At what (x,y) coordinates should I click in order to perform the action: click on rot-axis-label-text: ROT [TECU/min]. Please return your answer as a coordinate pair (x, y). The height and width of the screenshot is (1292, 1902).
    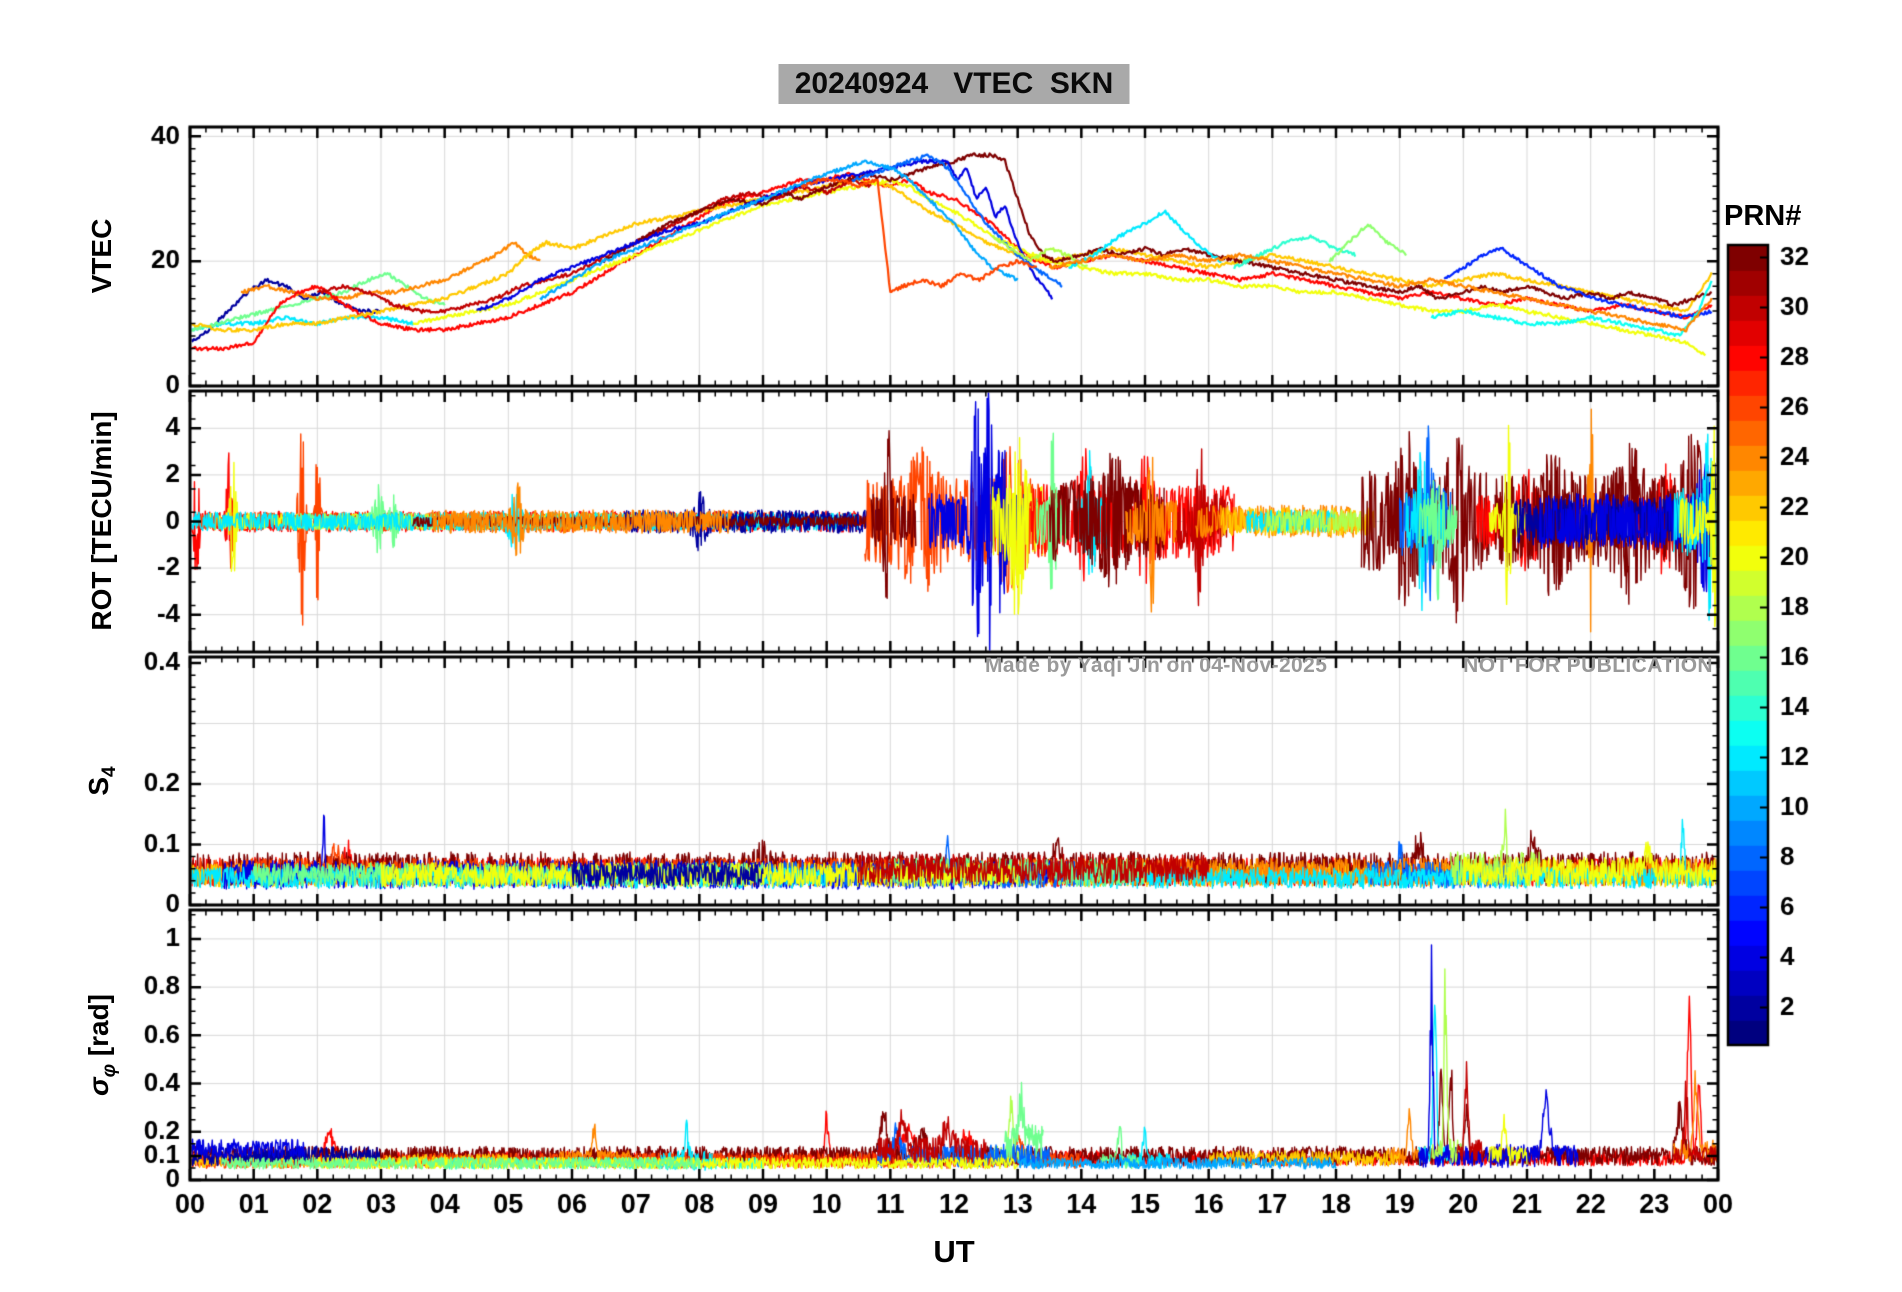
    Looking at the image, I should click on (101, 521).